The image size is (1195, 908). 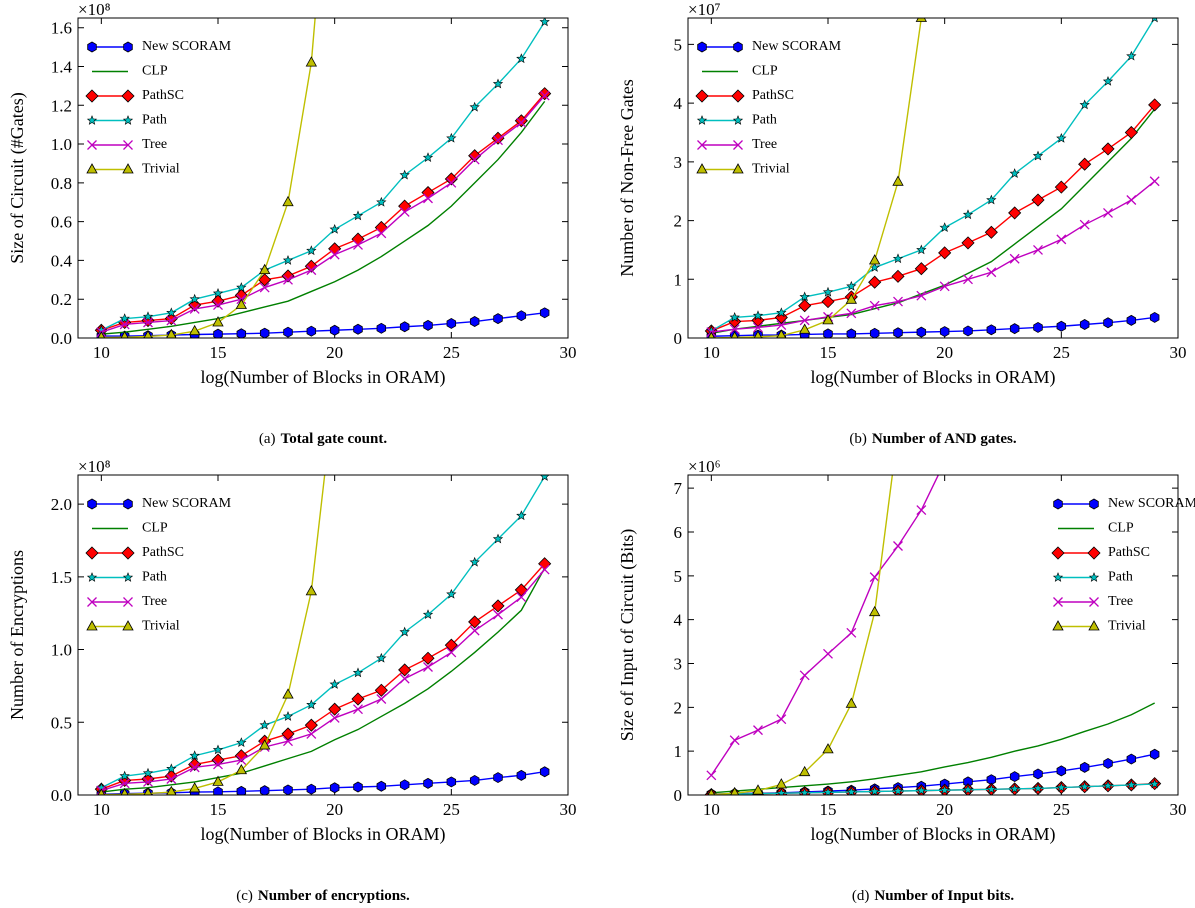 What do you see at coordinates (323, 439) in the screenshot?
I see `caption: (a) Total gate count.` at bounding box center [323, 439].